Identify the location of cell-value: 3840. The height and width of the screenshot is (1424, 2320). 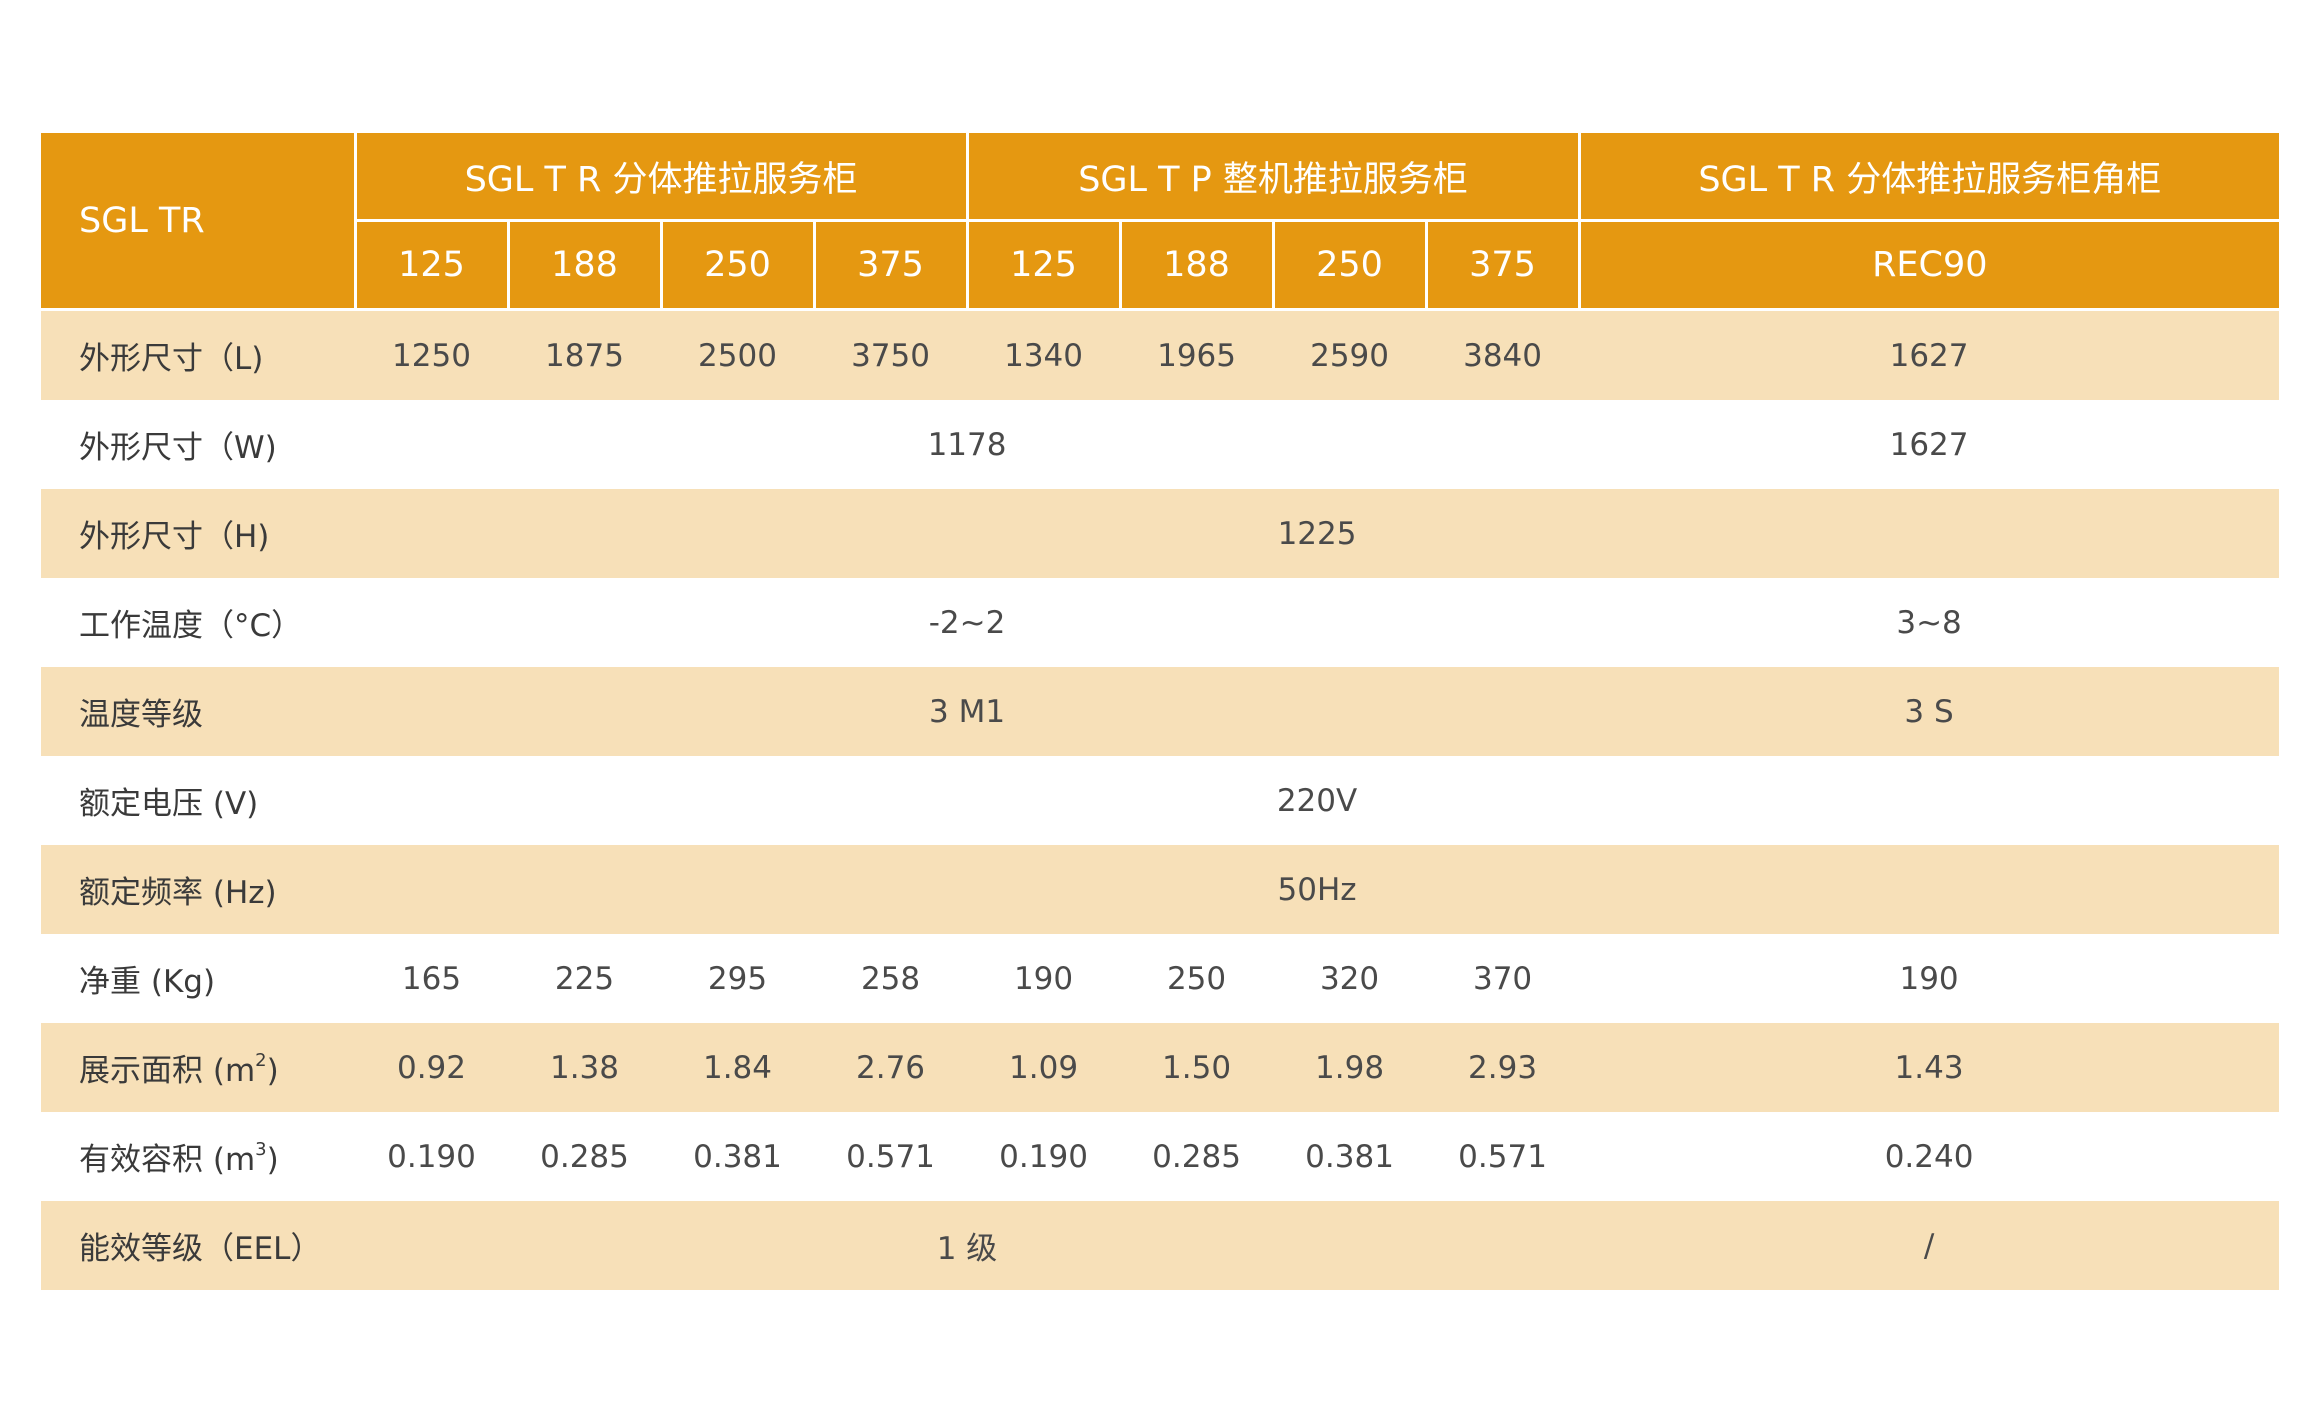
(1503, 354).